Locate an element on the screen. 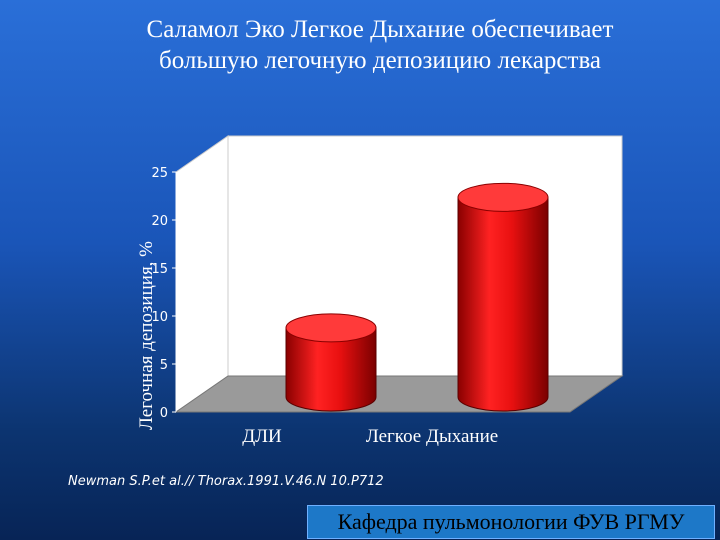 This screenshot has width=720, height=540. y-tick-label: 10 is located at coordinates (159, 317).